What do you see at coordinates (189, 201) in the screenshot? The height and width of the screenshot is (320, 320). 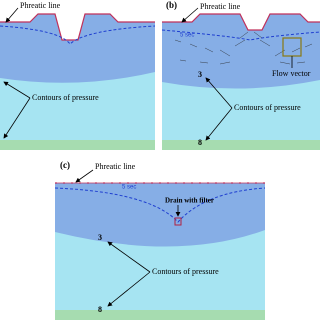 I see `drain-label: Drain with filter` at bounding box center [189, 201].